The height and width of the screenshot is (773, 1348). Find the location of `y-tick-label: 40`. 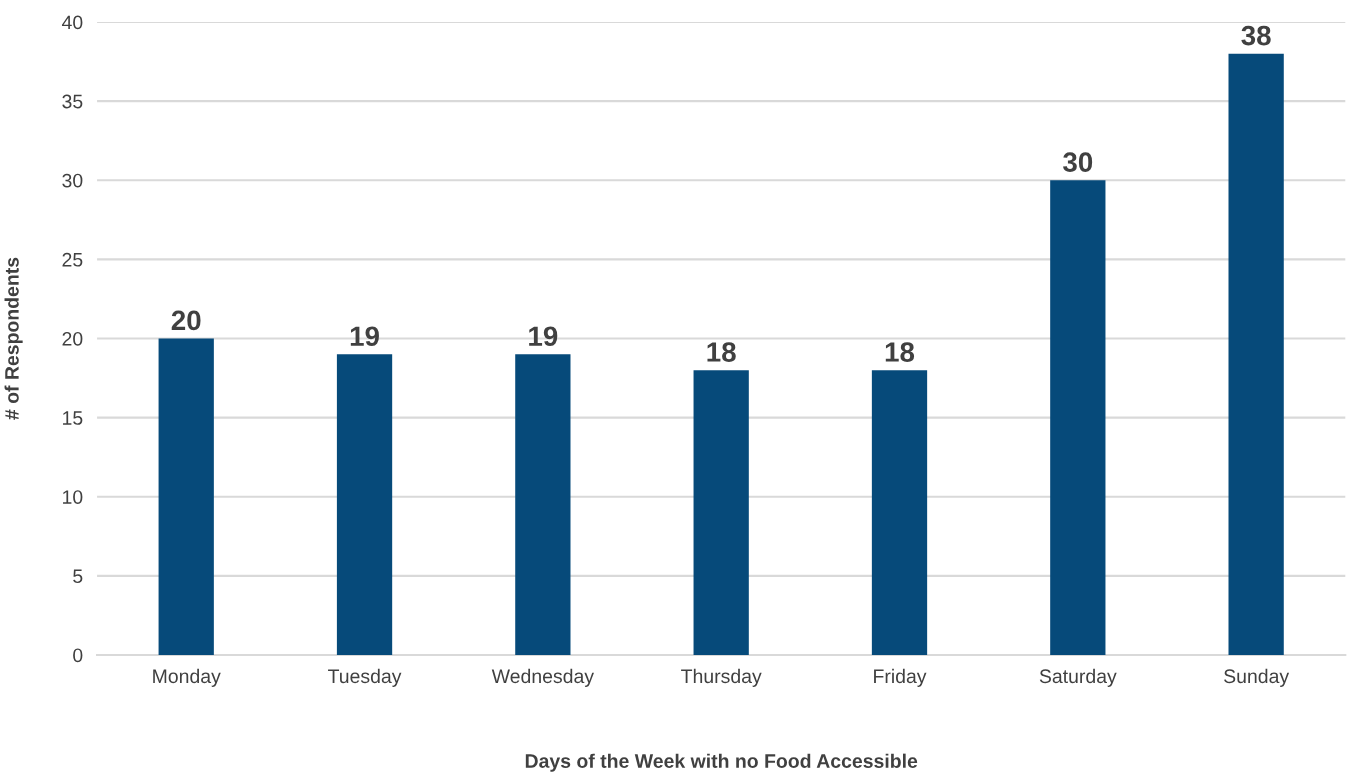

y-tick-label: 40 is located at coordinates (72, 22).